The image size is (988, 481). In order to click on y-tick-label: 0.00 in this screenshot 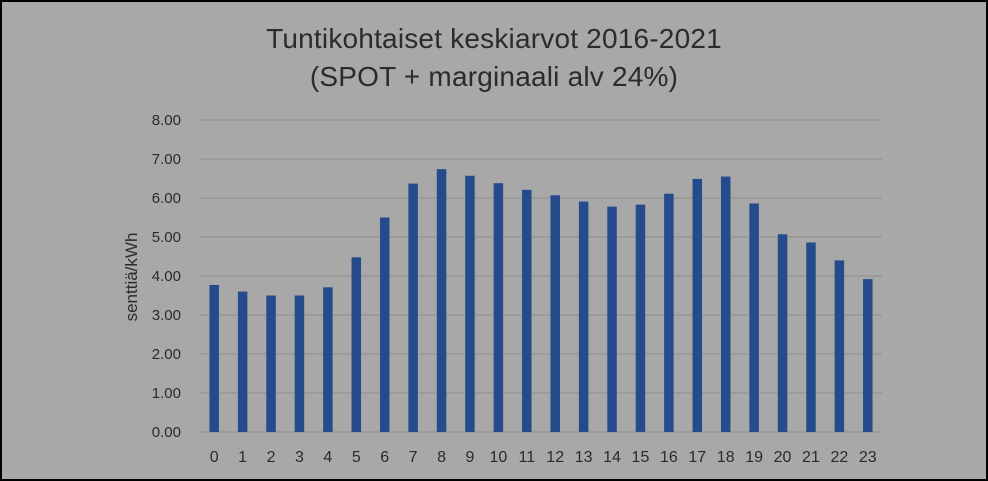, I will do `click(166, 432)`.